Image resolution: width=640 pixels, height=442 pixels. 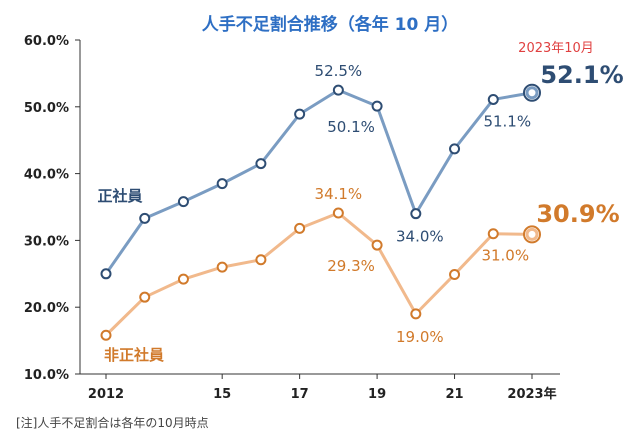 I want to click on data-label: 51.1%, so click(x=507, y=121).